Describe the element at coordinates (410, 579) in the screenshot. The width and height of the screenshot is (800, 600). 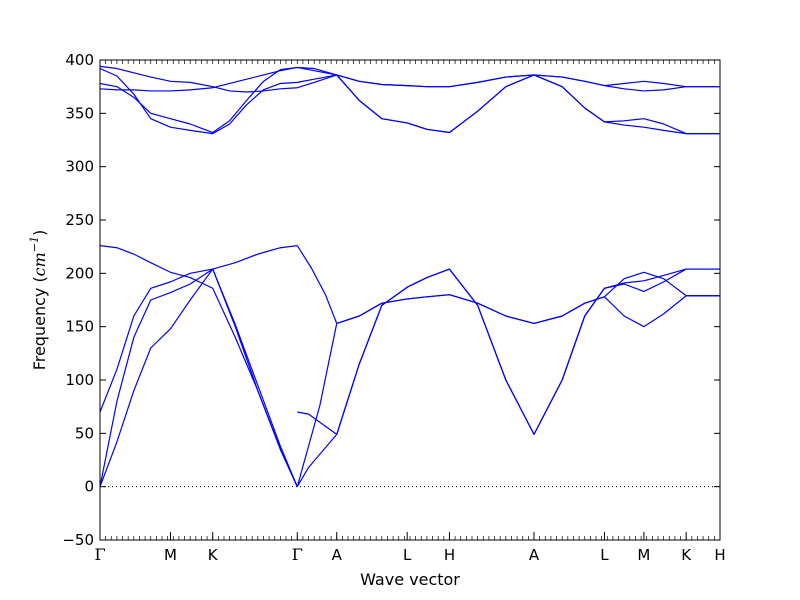
I see `x-axis-label: Wave vector` at that location.